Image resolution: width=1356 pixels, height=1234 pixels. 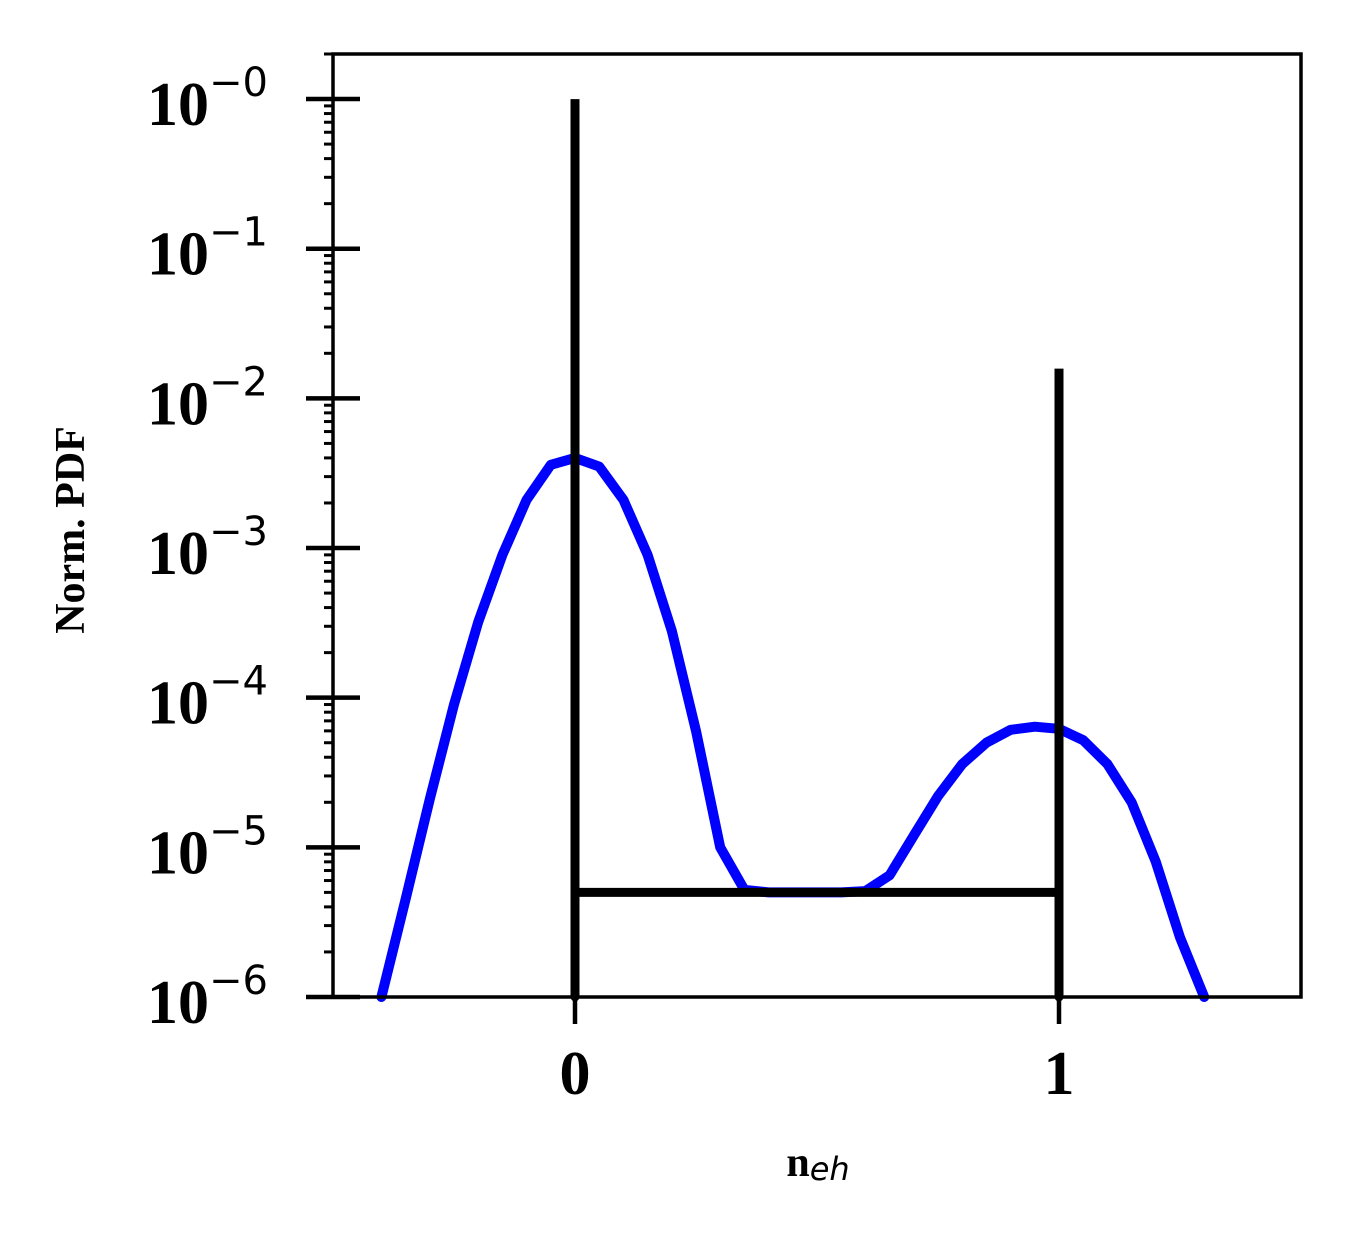 What do you see at coordinates (797, 1163) in the screenshot?
I see `x-axis-label-base: n` at bounding box center [797, 1163].